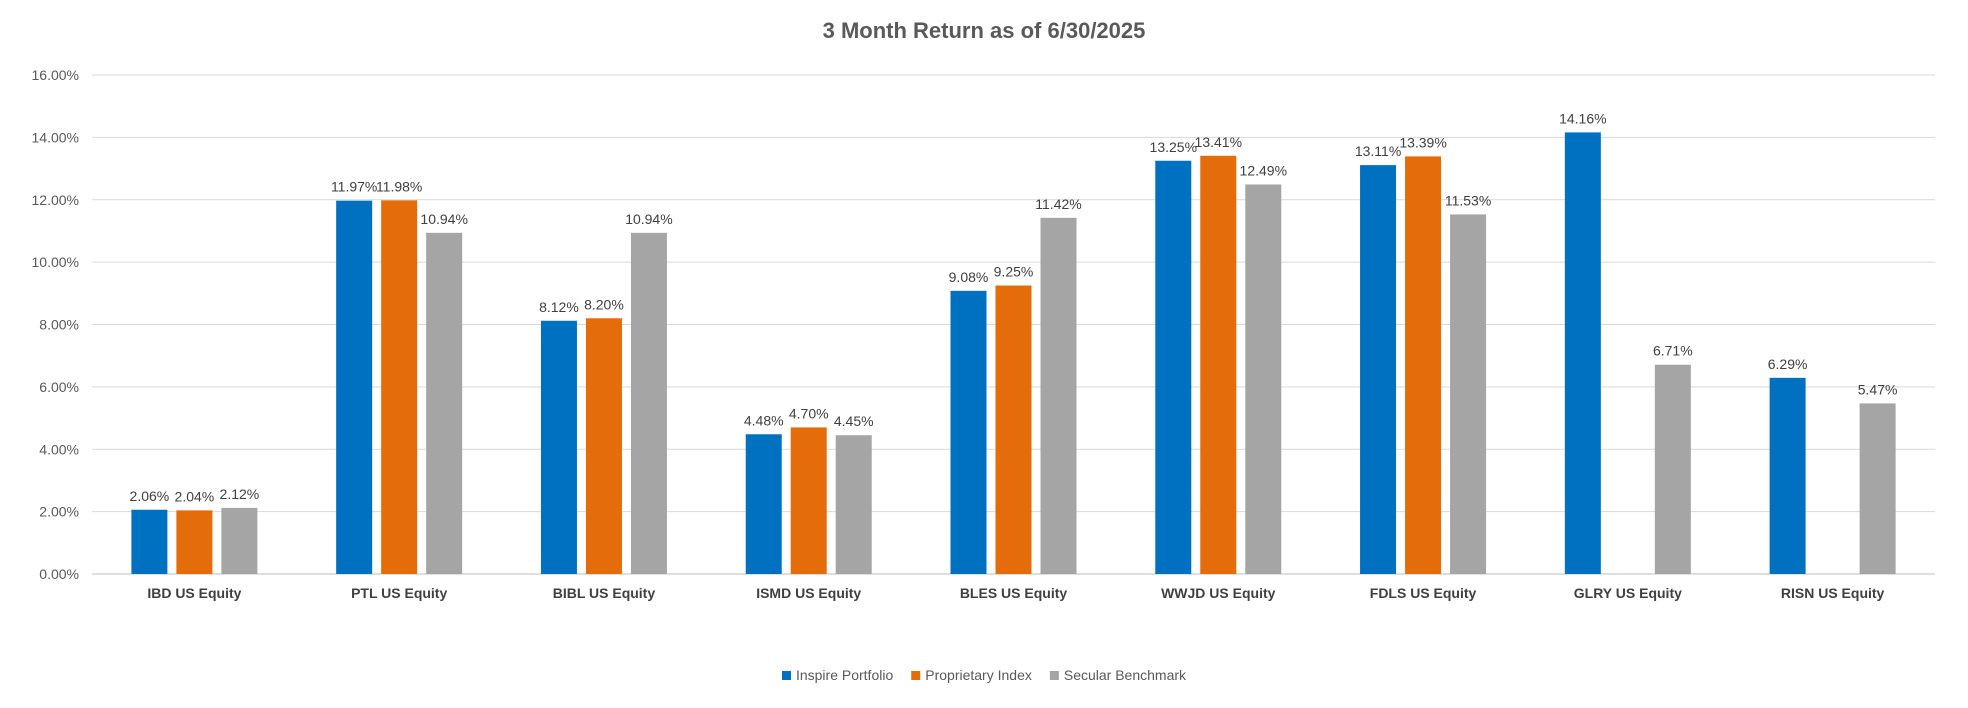 Image resolution: width=1968 pixels, height=708 pixels. What do you see at coordinates (1014, 272) in the screenshot?
I see `data-label: 9.25%` at bounding box center [1014, 272].